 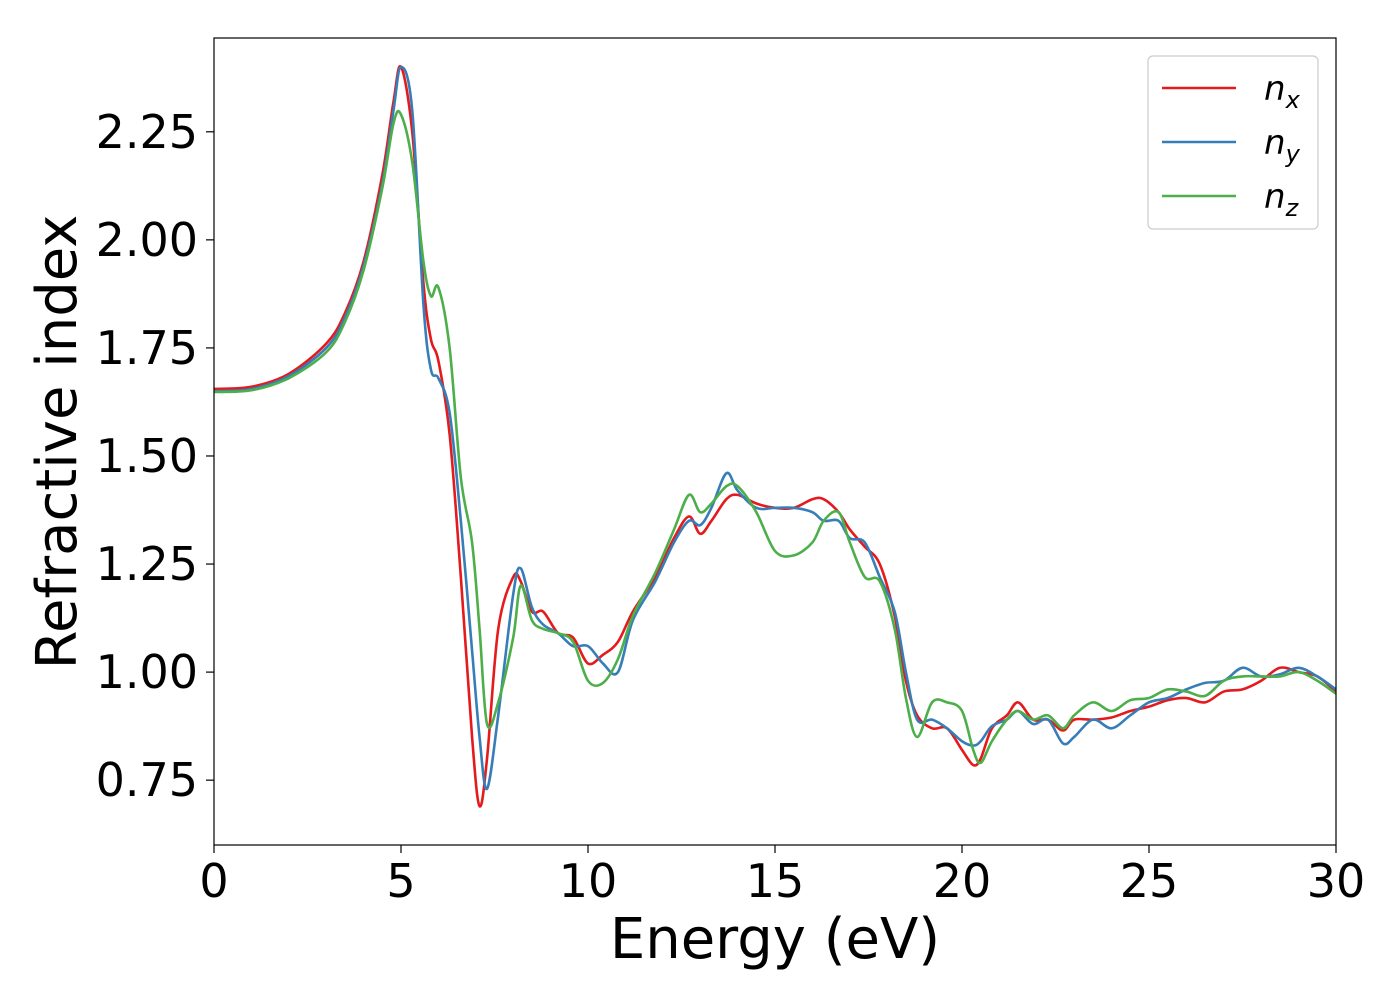 What do you see at coordinates (1336, 881) in the screenshot?
I see `x-tick-label: 30` at bounding box center [1336, 881].